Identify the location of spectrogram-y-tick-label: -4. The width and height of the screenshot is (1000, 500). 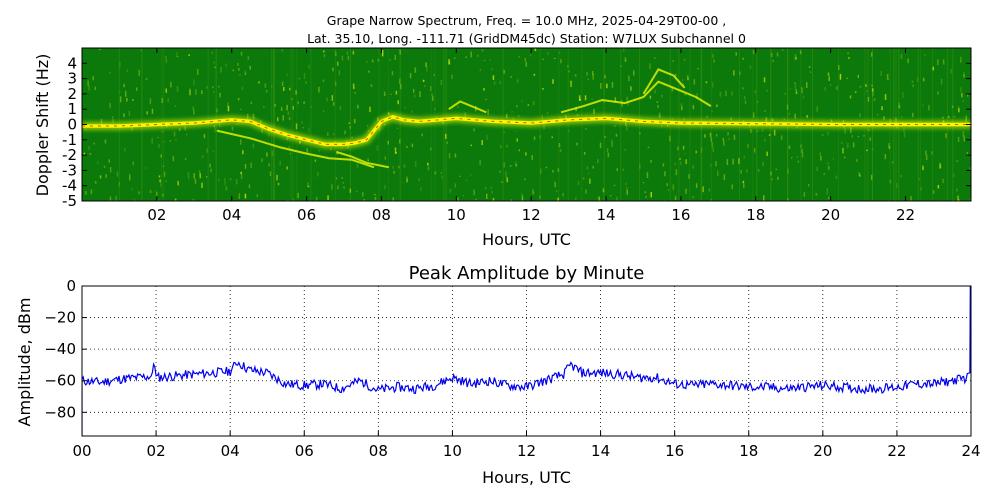
(69, 186).